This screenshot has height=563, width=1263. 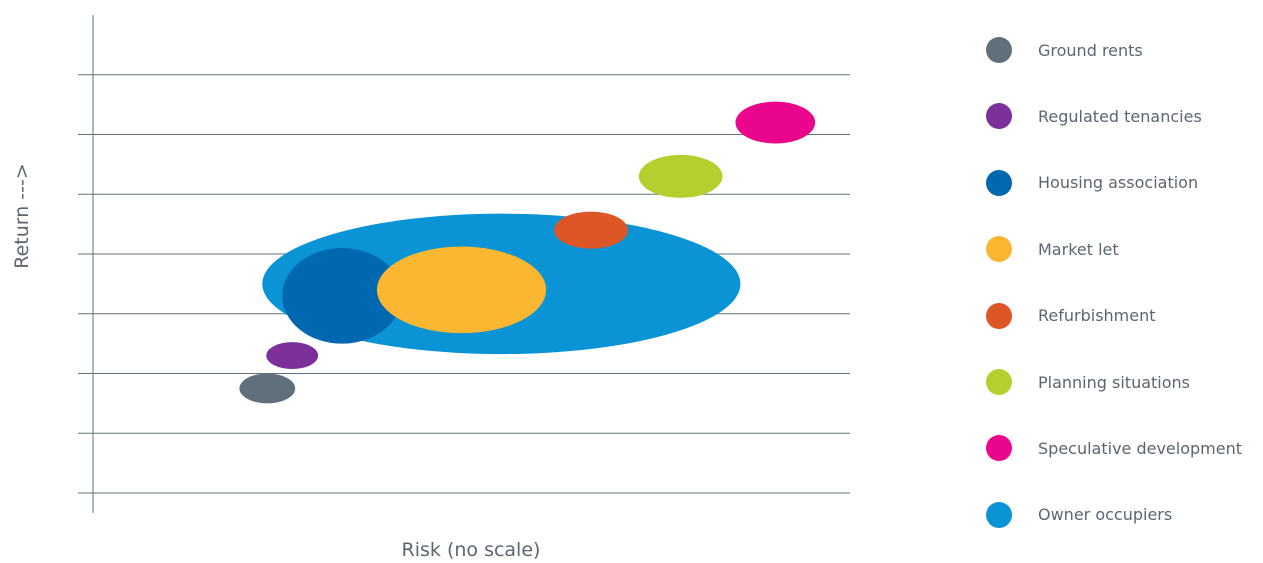 I want to click on bubble-ground-rents, so click(x=267, y=388).